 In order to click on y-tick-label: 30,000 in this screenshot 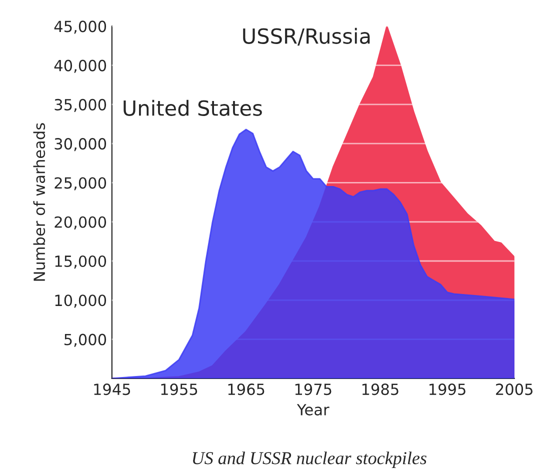, I will do `click(80, 145)`.